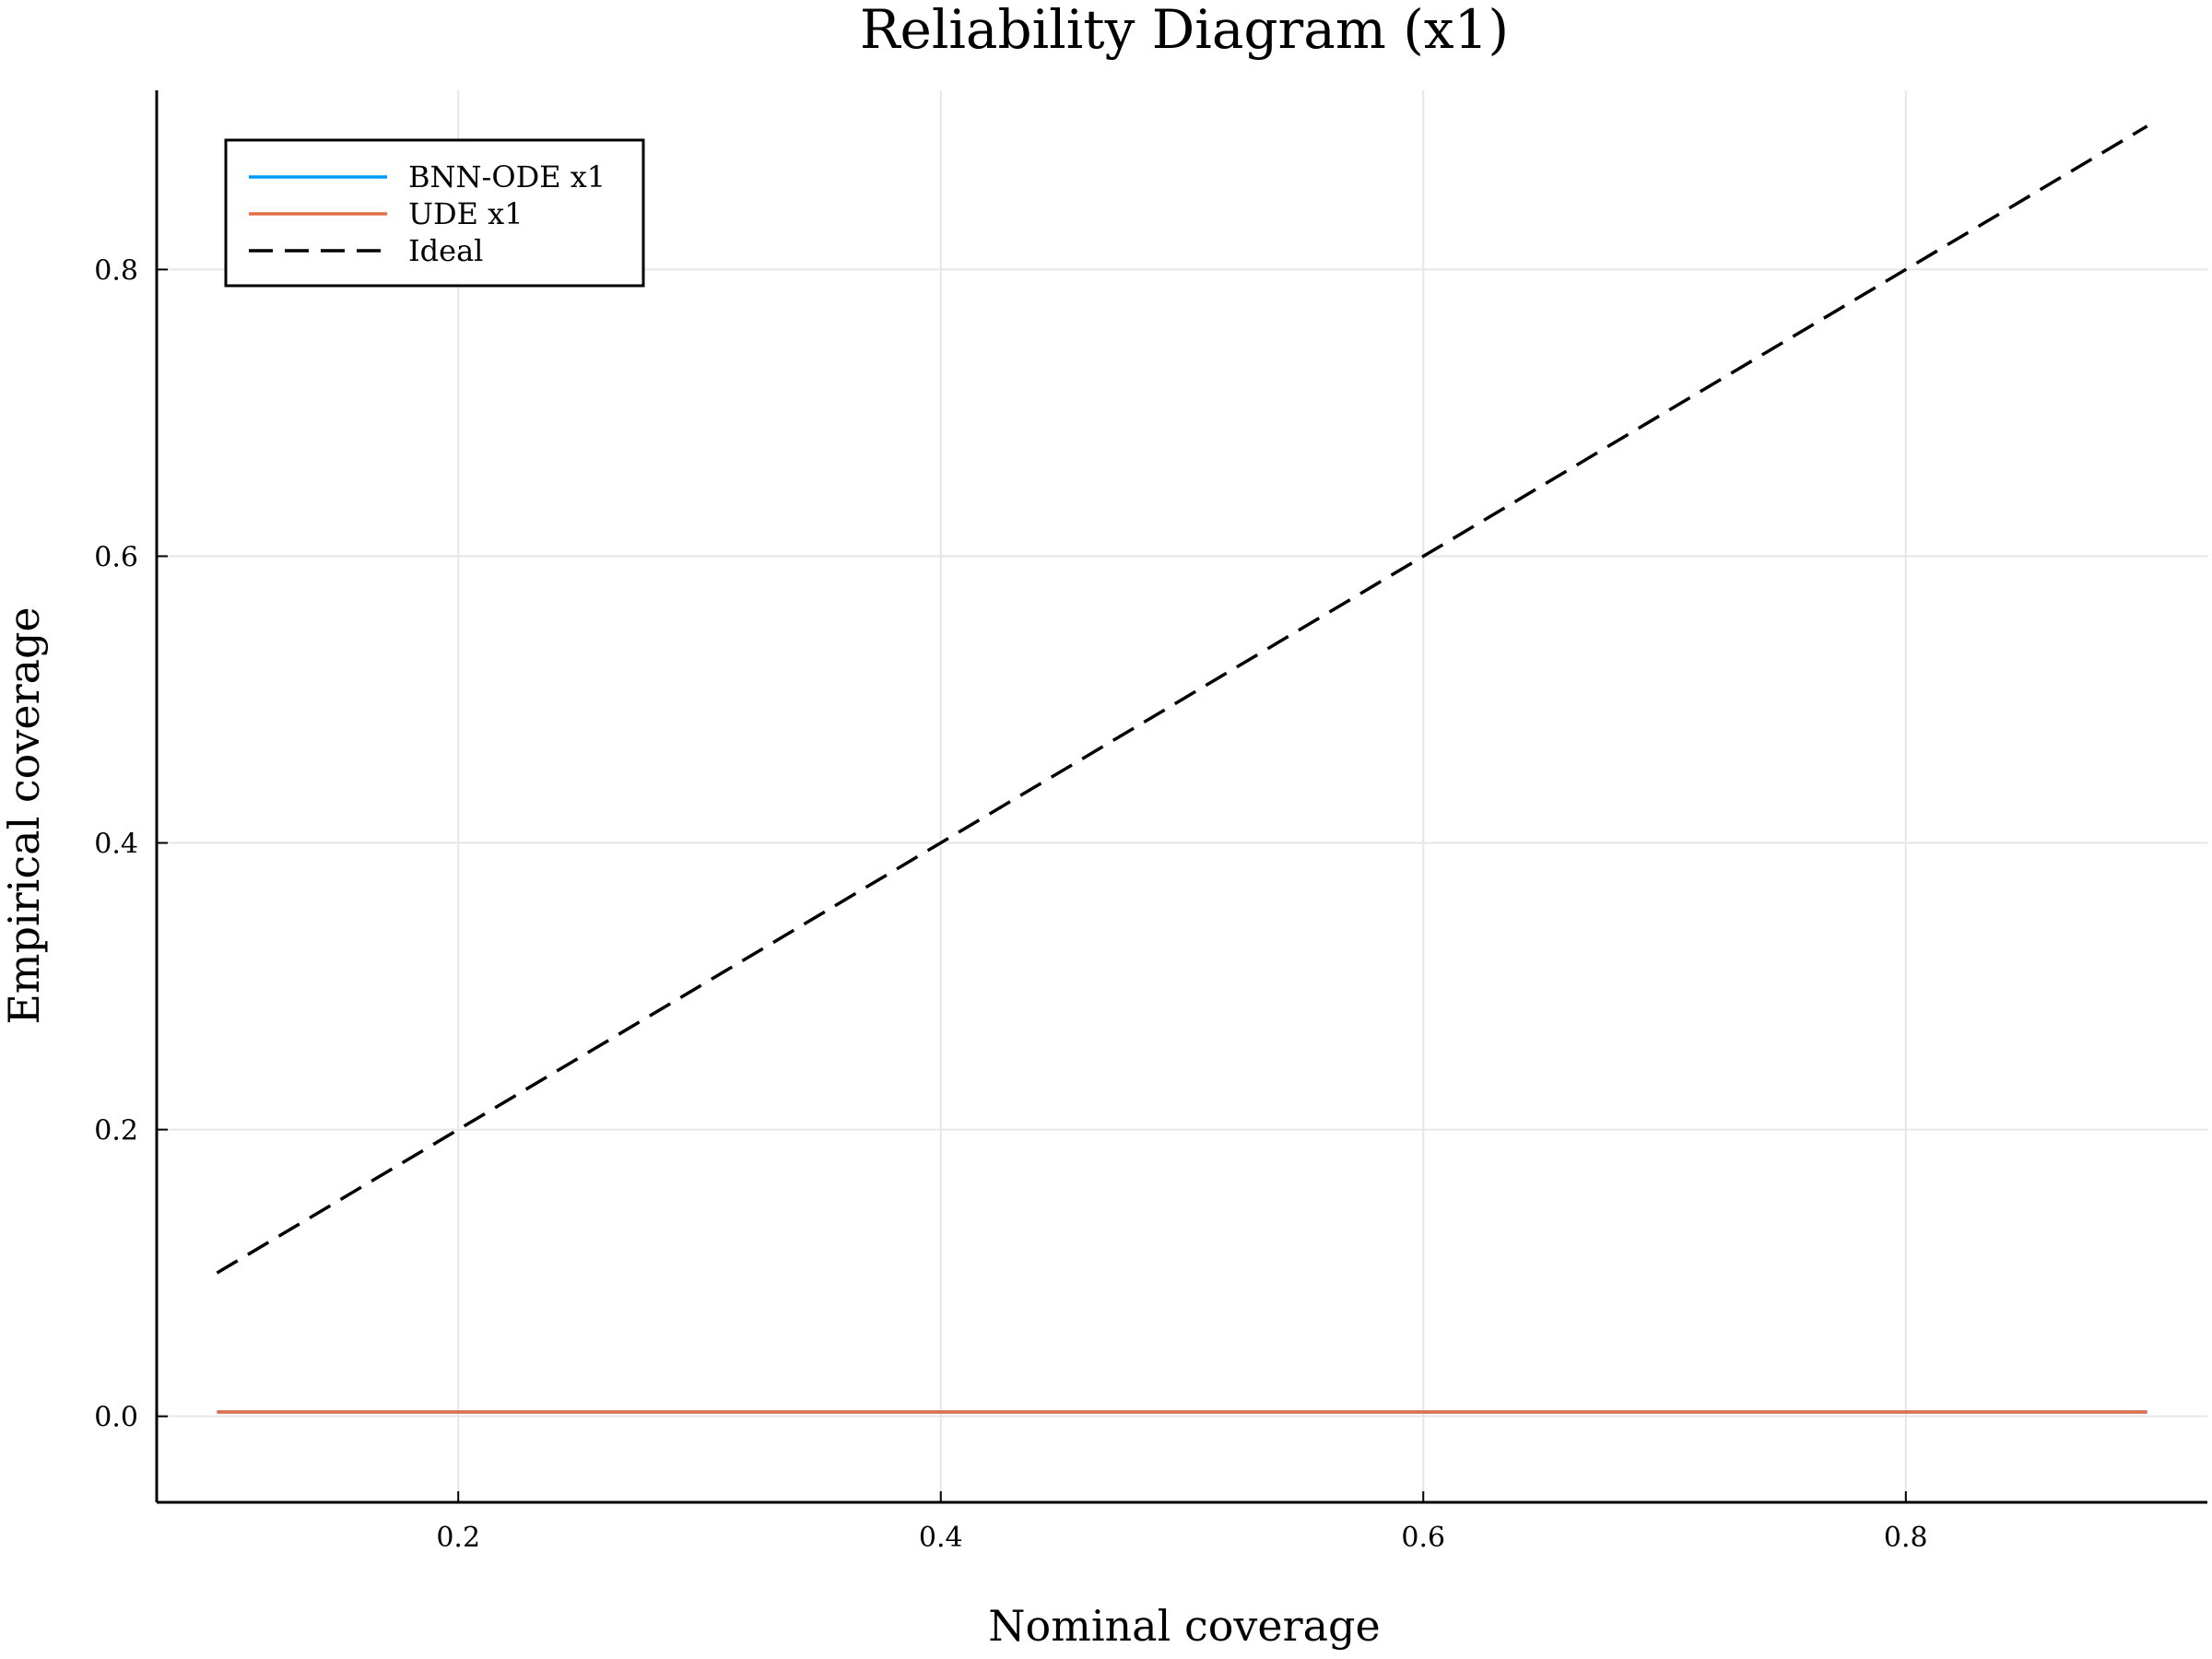  Describe the element at coordinates (1423, 1538) in the screenshot. I see `x-tick-label-2: 0.6` at that location.